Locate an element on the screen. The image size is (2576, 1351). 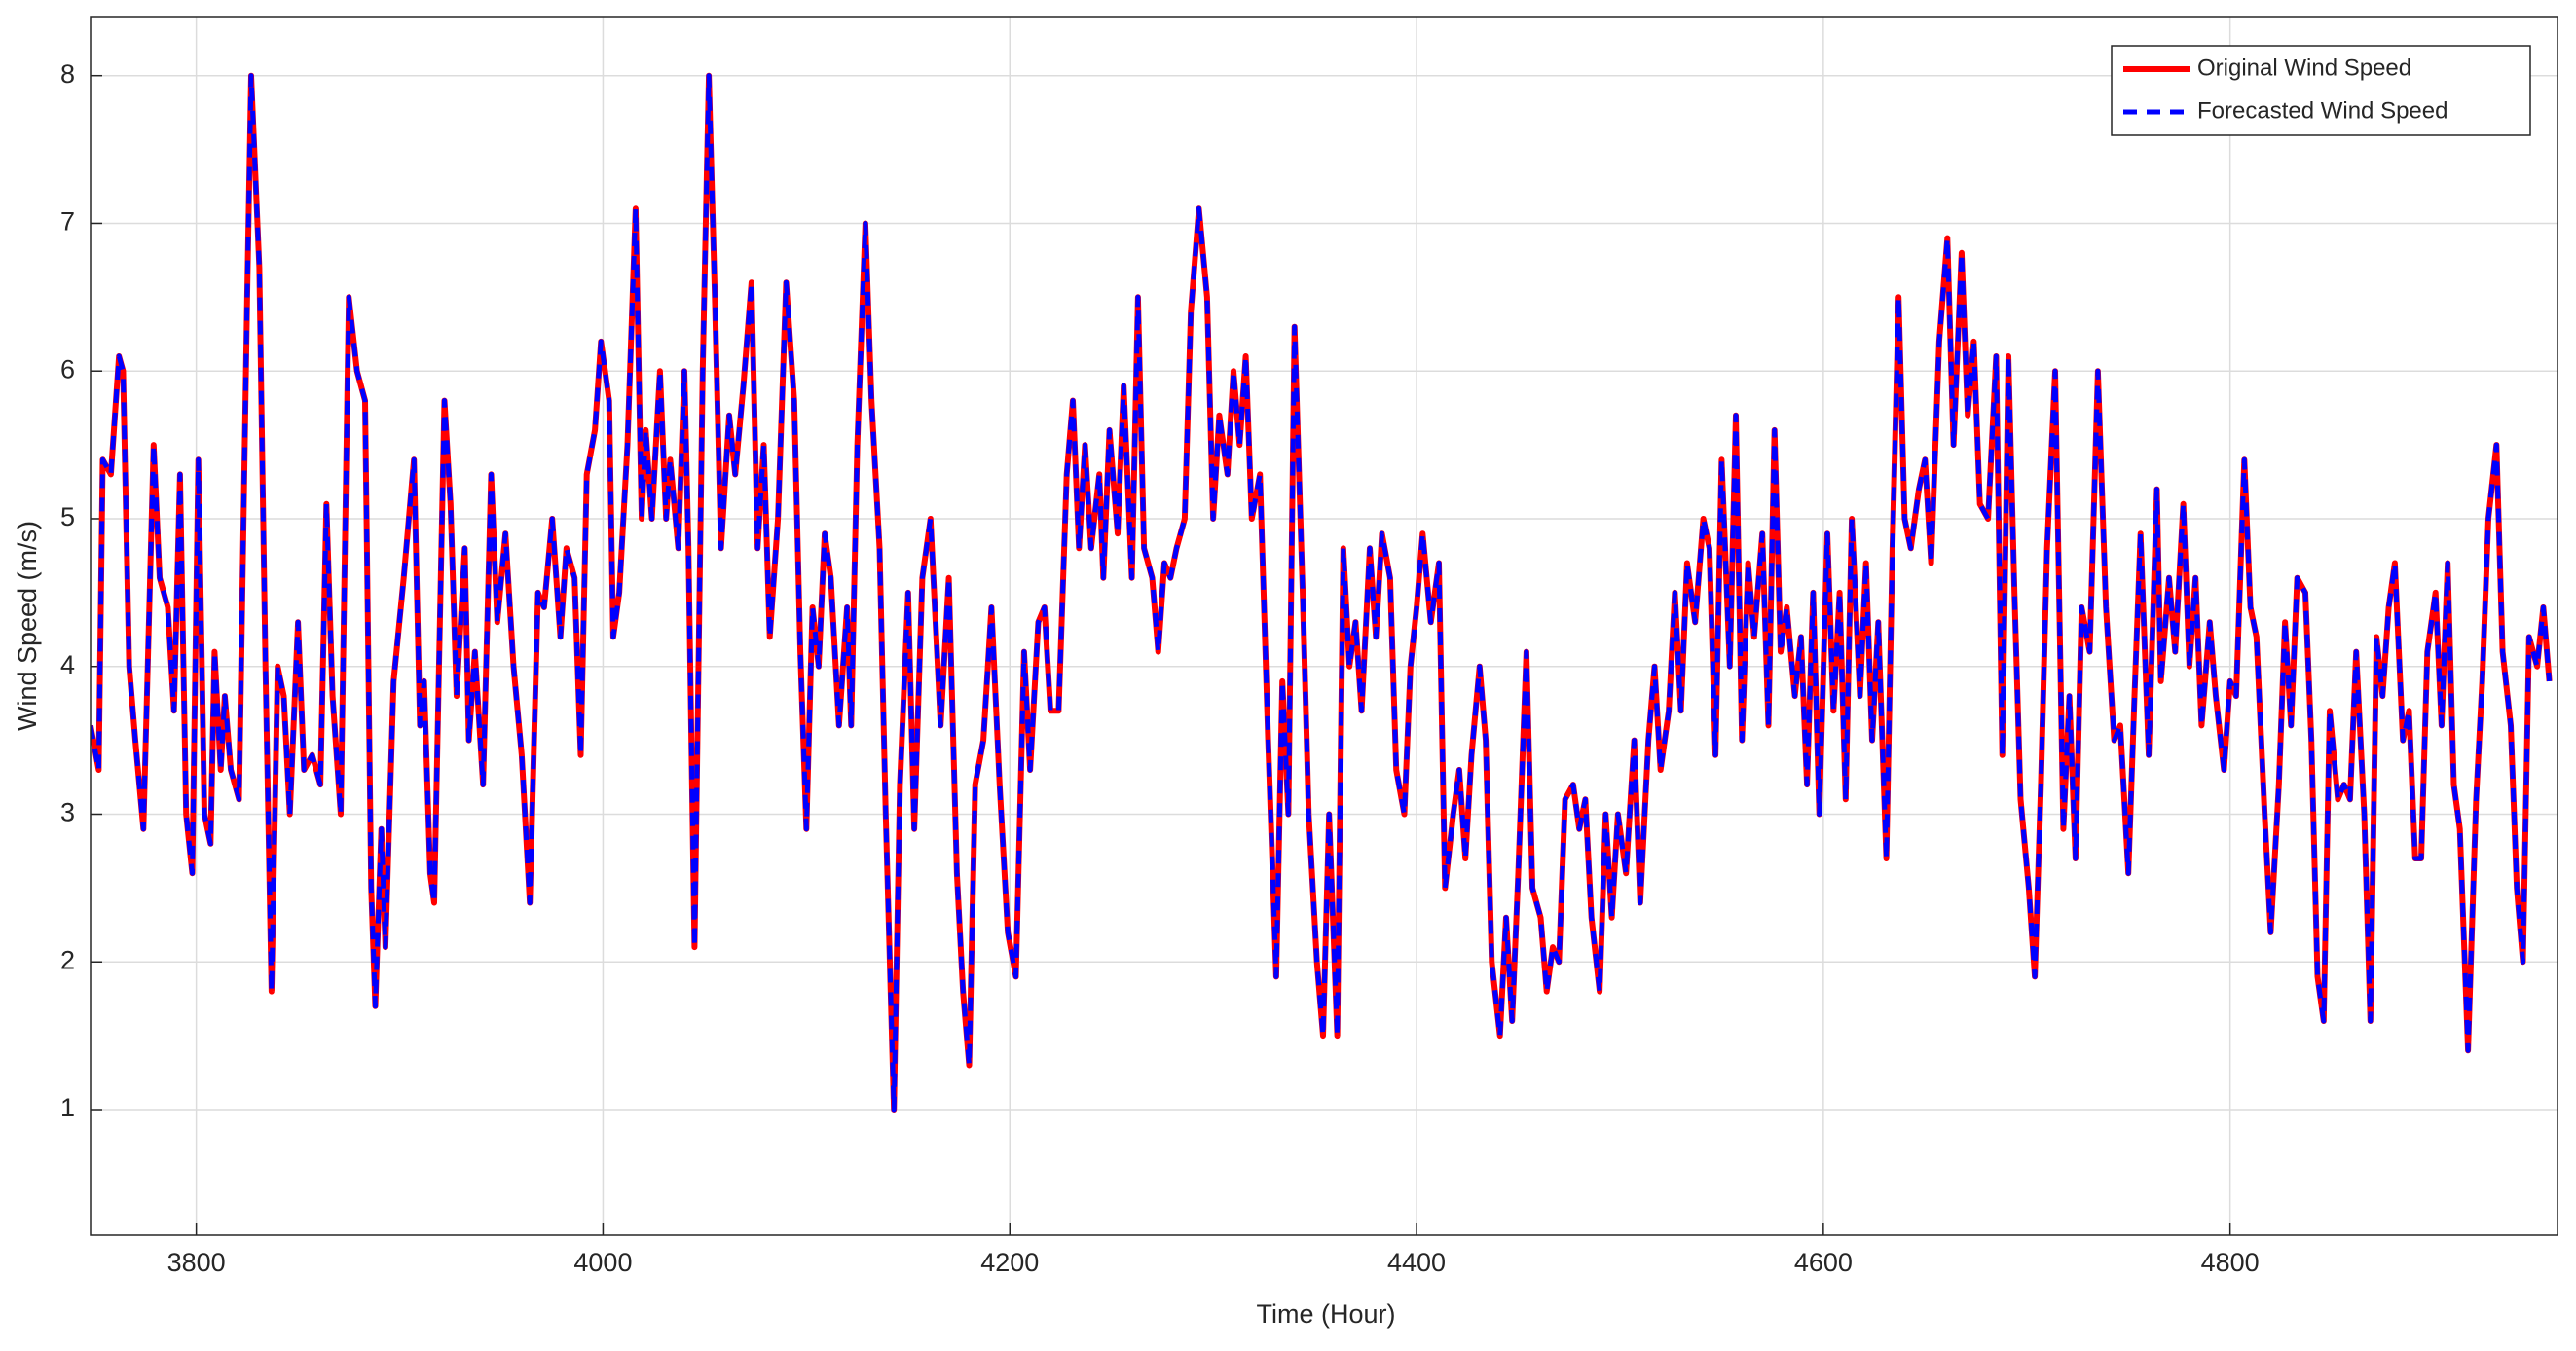
y-axis-label: Wind Speed (m/s) is located at coordinates (27, 626).